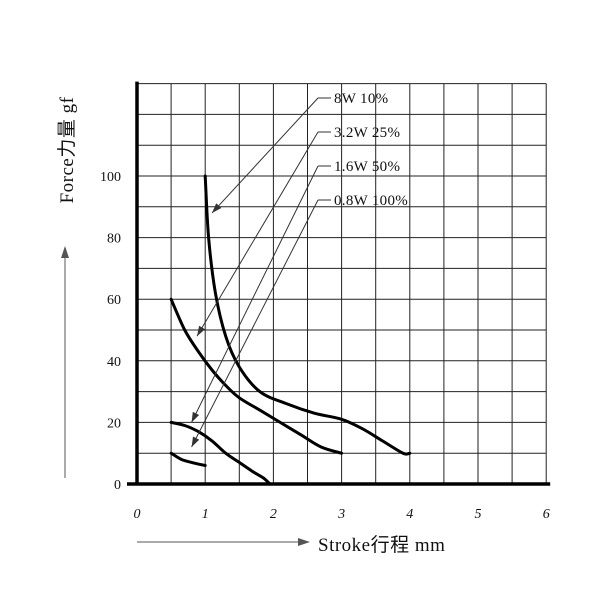  Describe the element at coordinates (478, 514) in the screenshot. I see `x-tick-label: 5` at that location.